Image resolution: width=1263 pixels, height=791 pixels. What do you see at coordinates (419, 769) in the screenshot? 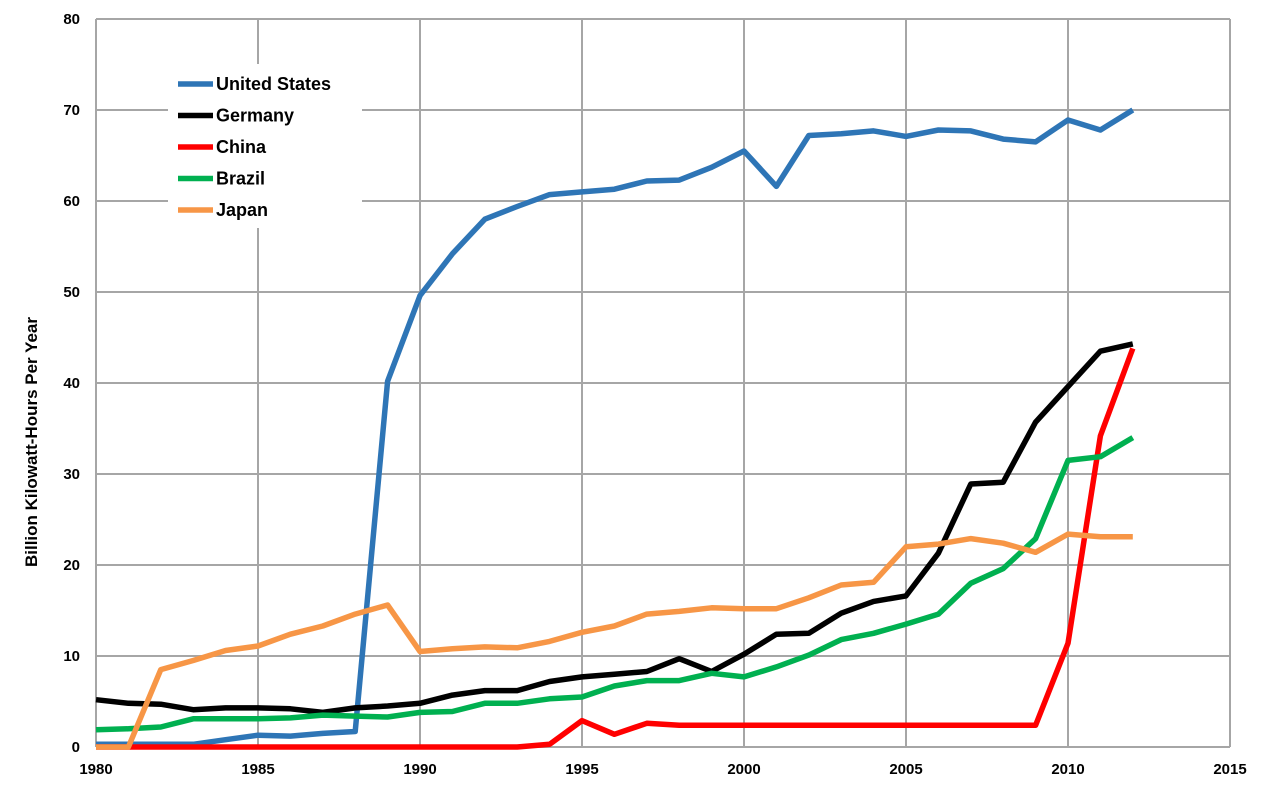
I see `x-tick-label: 1990` at bounding box center [419, 769].